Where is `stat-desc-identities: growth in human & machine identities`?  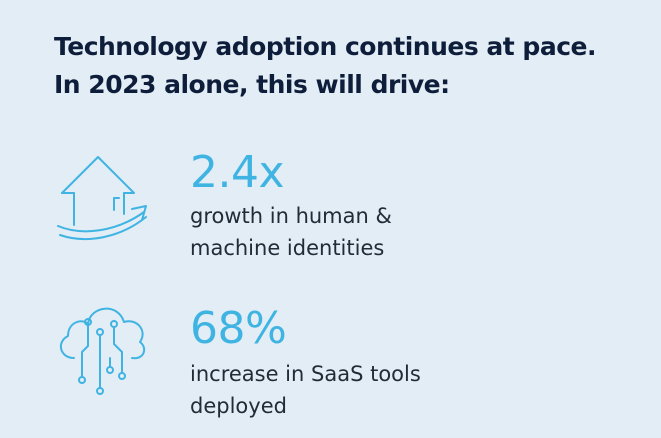 stat-desc-identities: growth in human & machine identities is located at coordinates (340, 232).